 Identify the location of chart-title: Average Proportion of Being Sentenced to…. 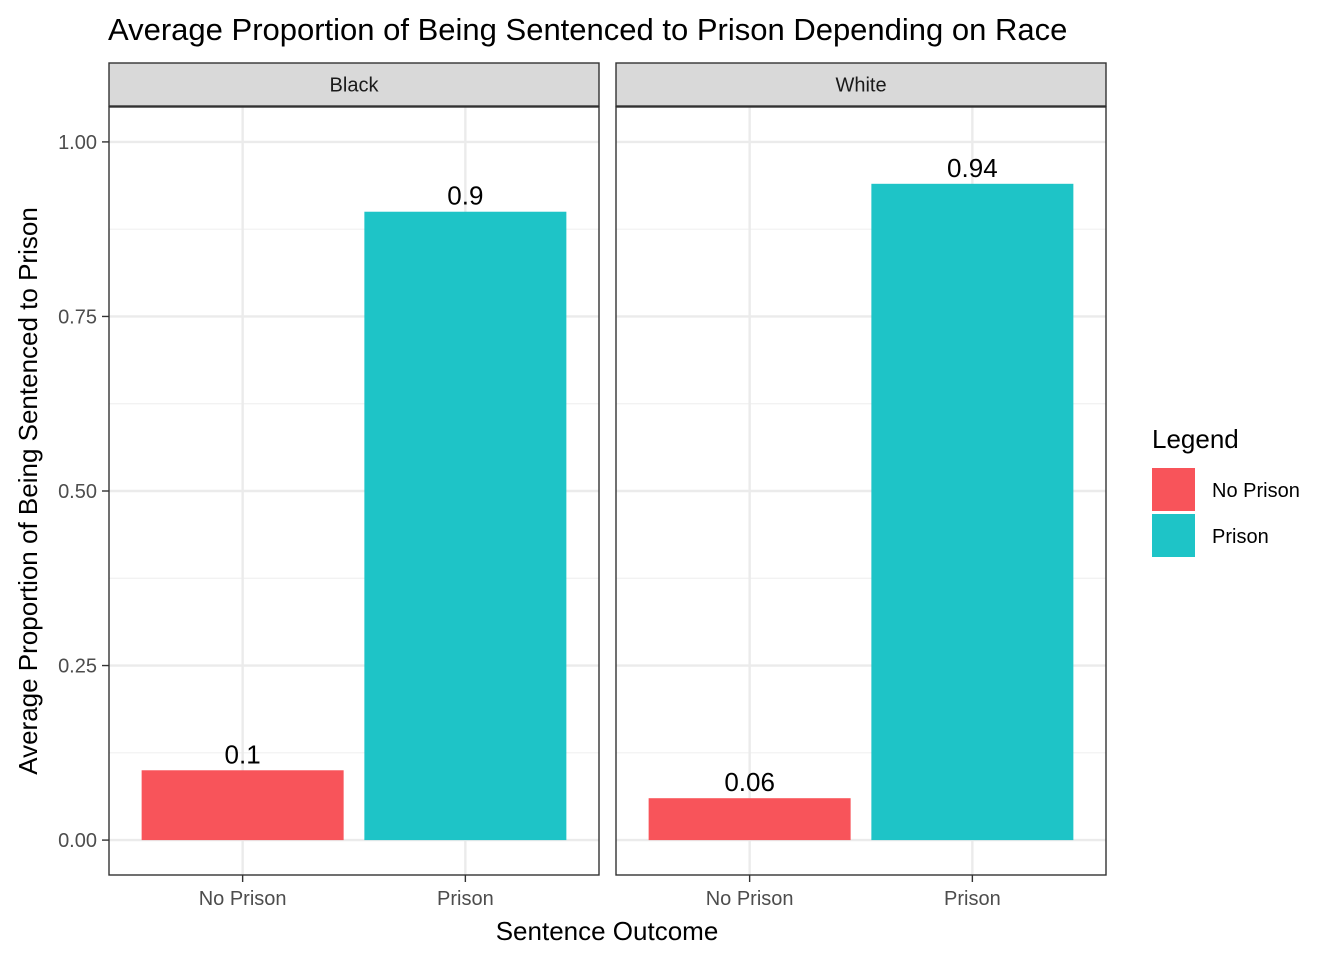
(587, 29).